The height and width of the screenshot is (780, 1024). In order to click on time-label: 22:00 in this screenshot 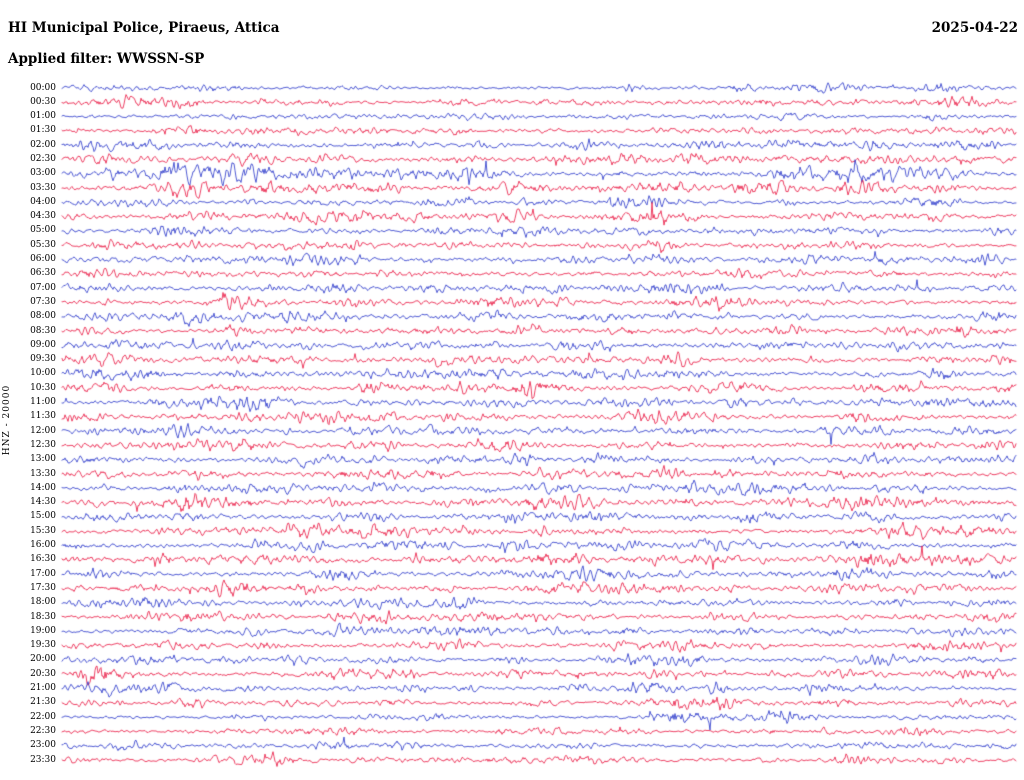, I will do `click(43, 716)`.